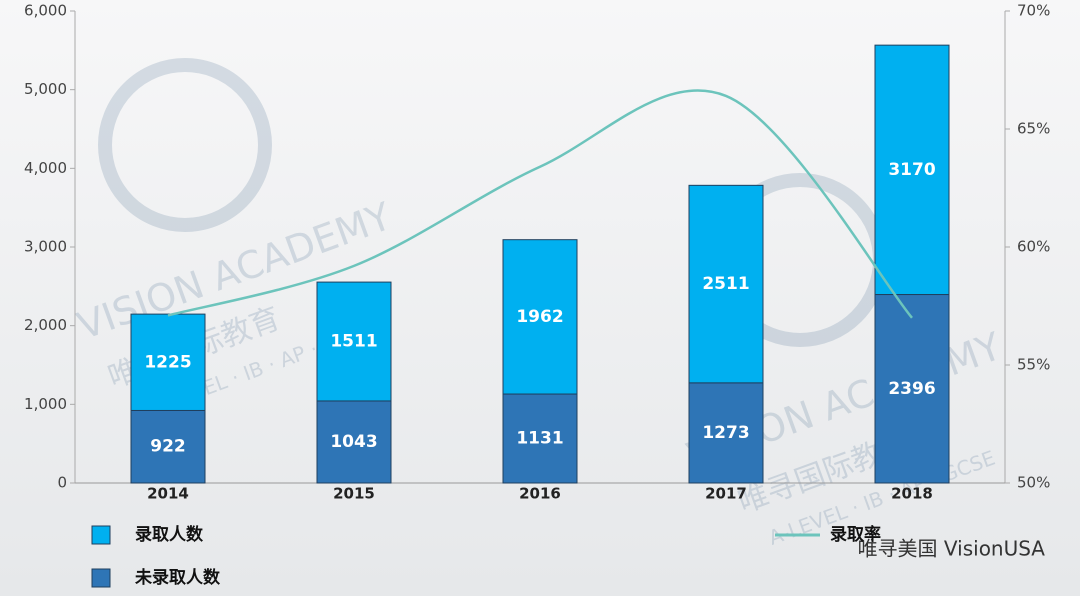 The height and width of the screenshot is (596, 1080). I want to click on y-tick-label: 2,000, so click(45, 325).